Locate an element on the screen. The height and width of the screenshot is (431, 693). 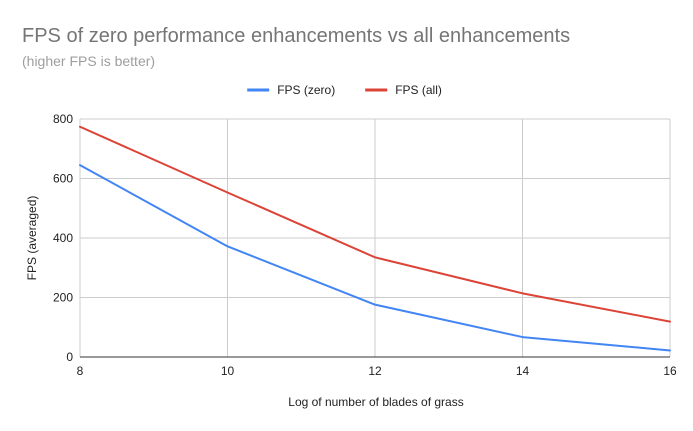
y-tick-label: 400 is located at coordinates (63, 238).